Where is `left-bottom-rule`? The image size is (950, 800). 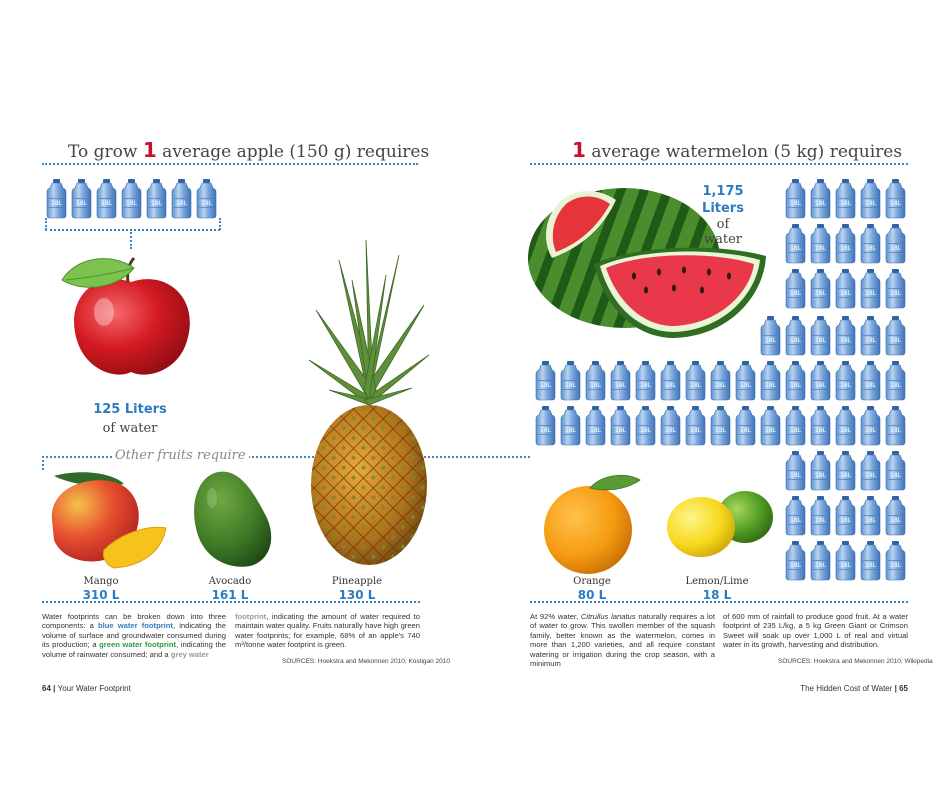
left-bottom-rule is located at coordinates (231, 602).